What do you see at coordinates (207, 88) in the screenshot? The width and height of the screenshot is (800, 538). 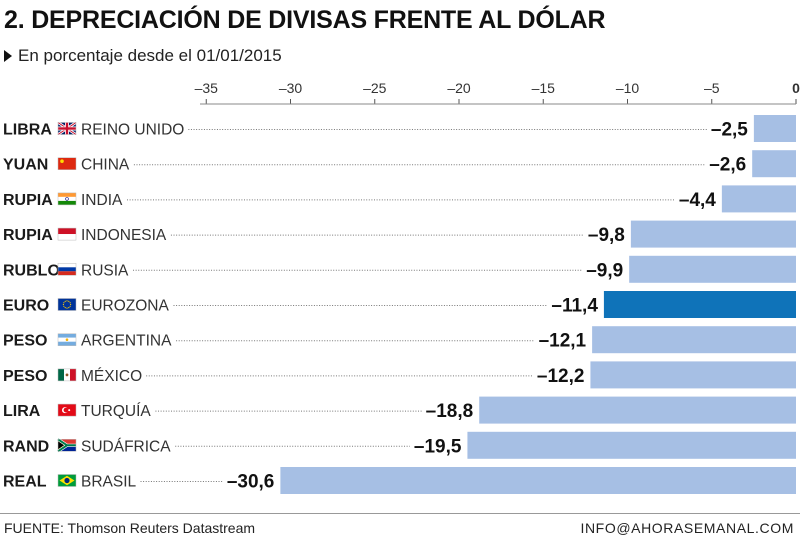 I see `x-tick-label: –35` at bounding box center [207, 88].